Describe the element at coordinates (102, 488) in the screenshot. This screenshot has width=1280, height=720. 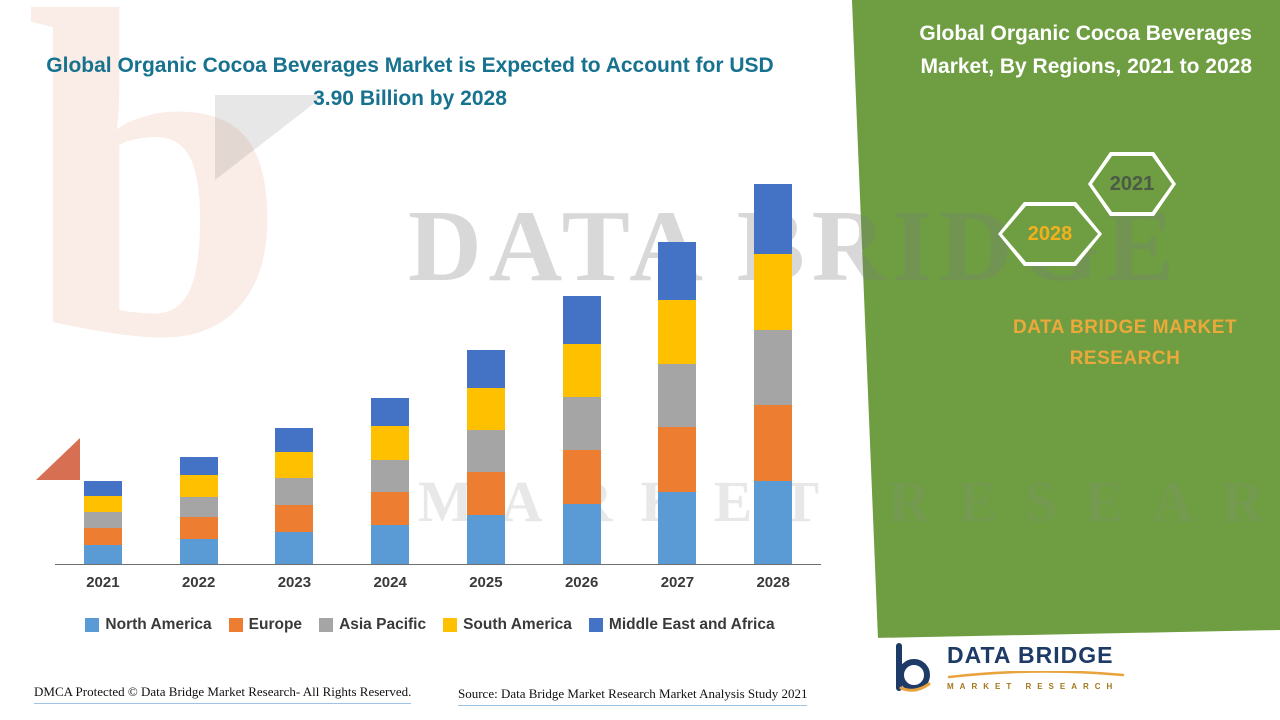
I see `bar-segment-2021-middle-east-and-africa` at that location.